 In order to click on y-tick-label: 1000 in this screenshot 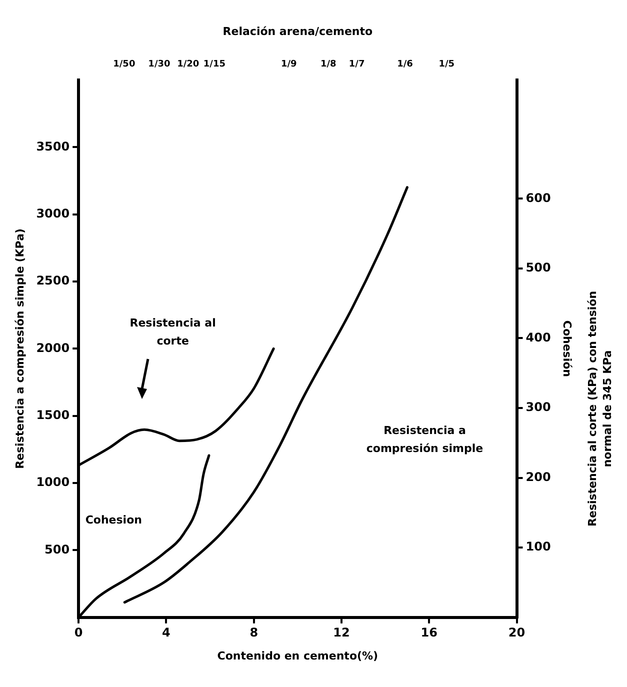, I will do `click(53, 482)`.